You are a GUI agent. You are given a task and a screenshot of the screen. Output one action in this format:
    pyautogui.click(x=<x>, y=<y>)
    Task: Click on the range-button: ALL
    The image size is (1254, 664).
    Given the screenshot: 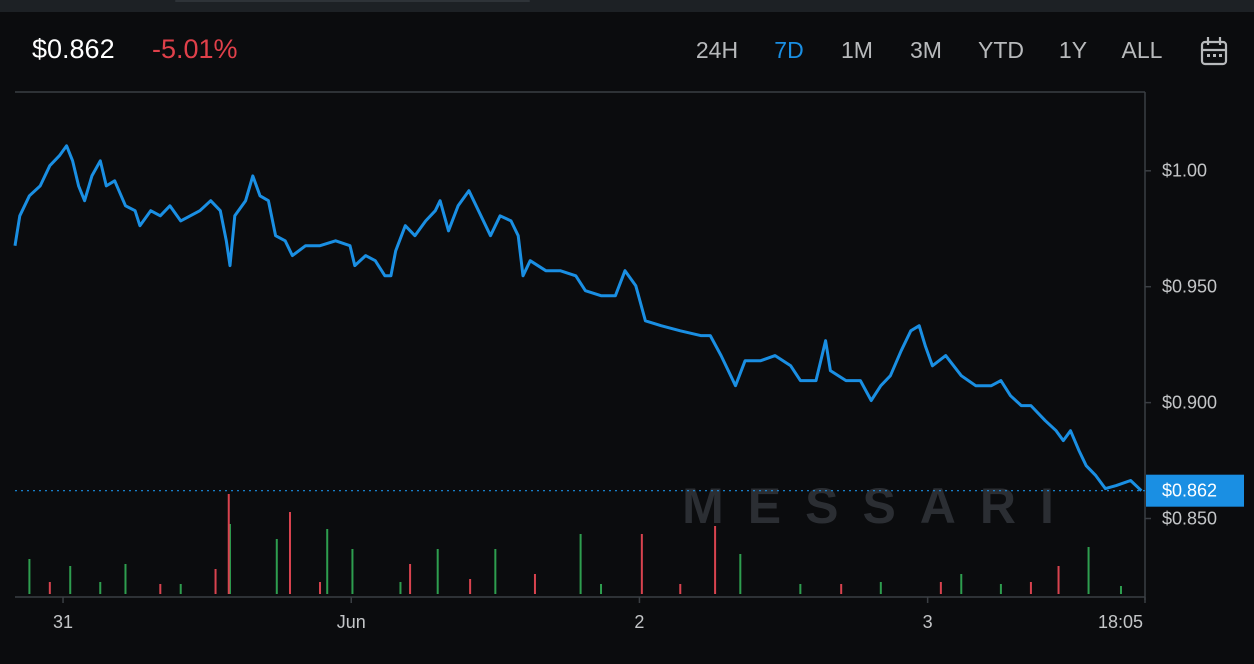 What is the action you would take?
    pyautogui.click(x=1142, y=50)
    